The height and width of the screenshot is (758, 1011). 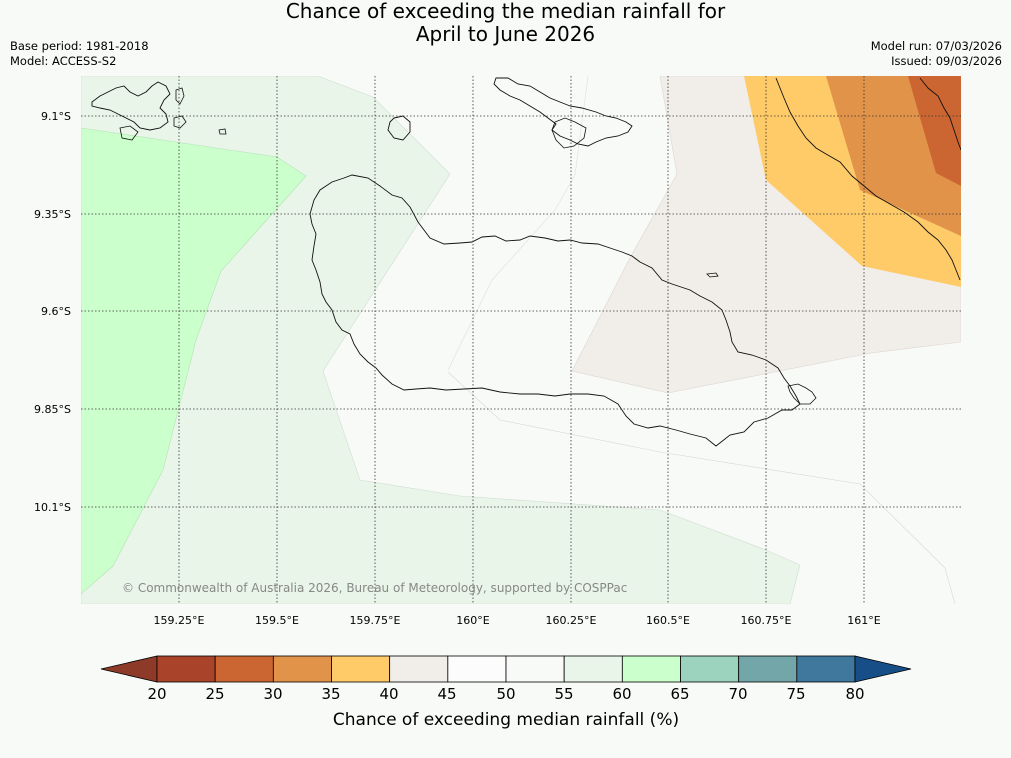 What do you see at coordinates (375, 620) in the screenshot?
I see `lon-label: 159.75°E` at bounding box center [375, 620].